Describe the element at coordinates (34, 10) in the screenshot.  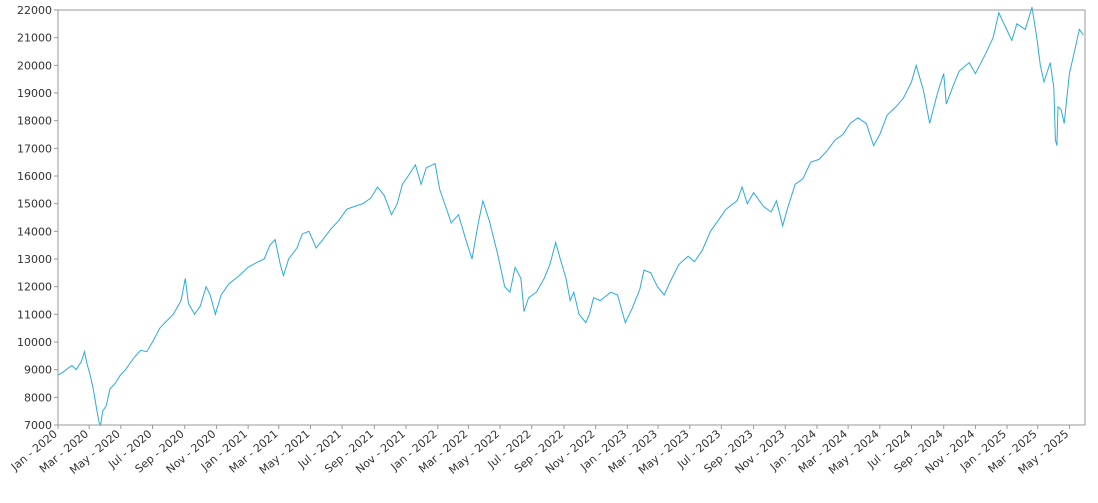
I see `y-tick-label: 22000` at that location.